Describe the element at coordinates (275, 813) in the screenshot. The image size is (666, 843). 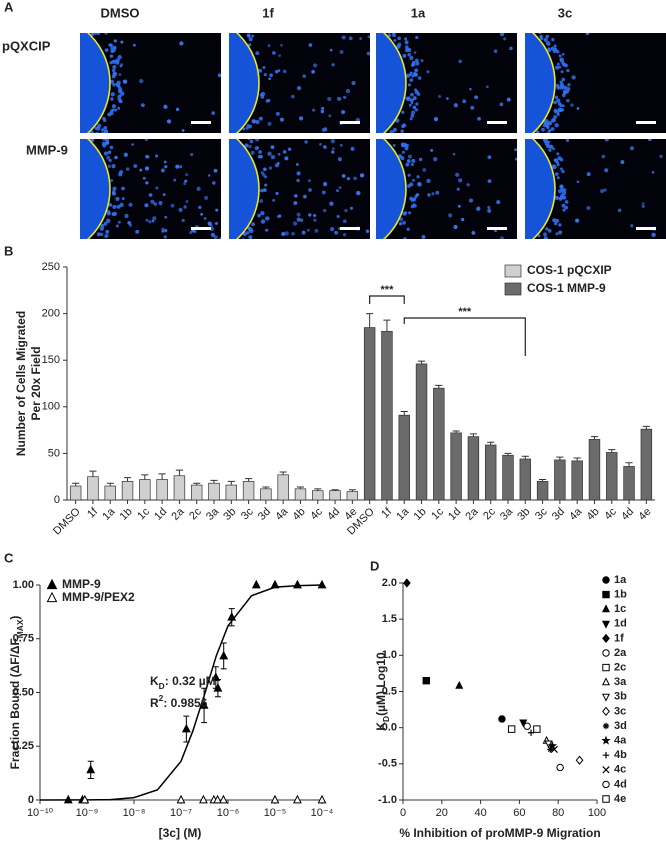
I see `x-tick-label: 10⁻⁵` at that location.